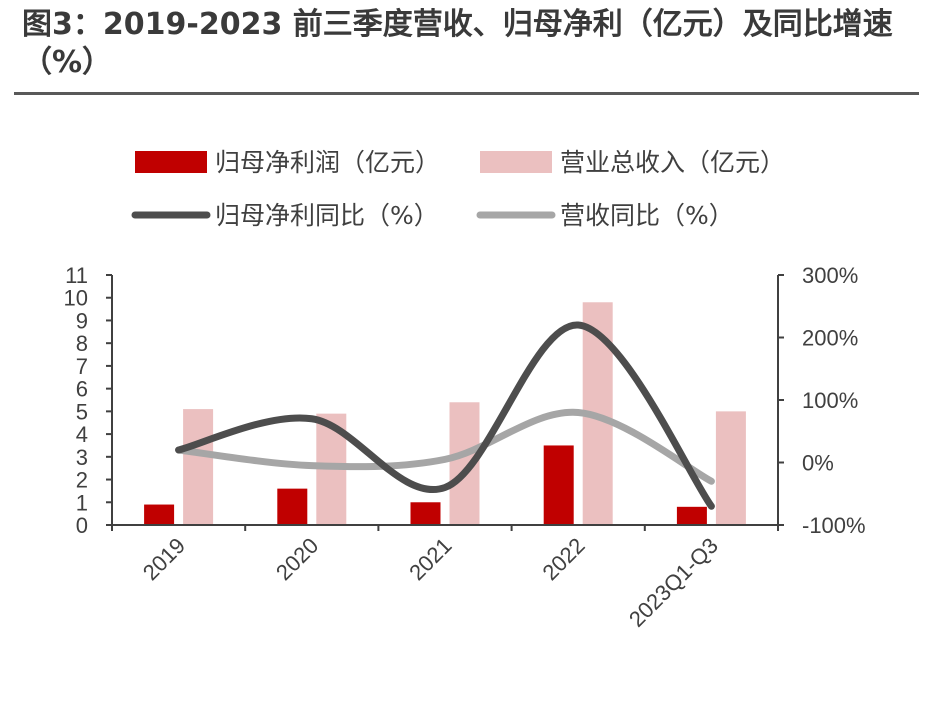 Image resolution: width=927 pixels, height=702 pixels. What do you see at coordinates (430, 559) in the screenshot?
I see `x-tick-label: 2021` at bounding box center [430, 559].